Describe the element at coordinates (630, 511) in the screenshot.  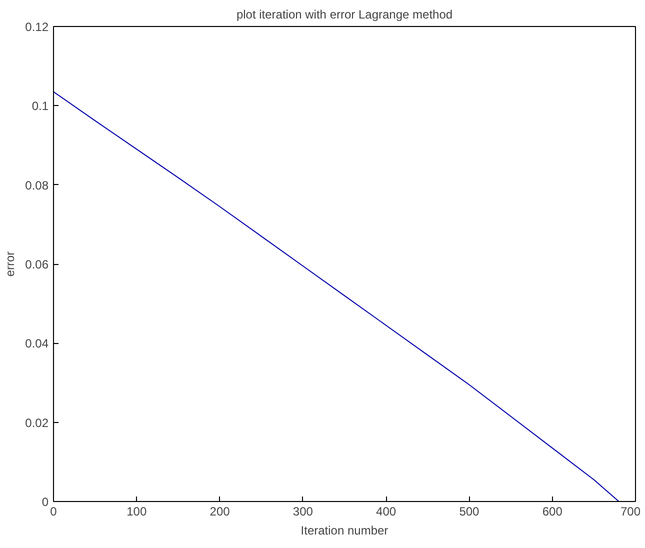
I see `x-tick-label: 700` at that location.